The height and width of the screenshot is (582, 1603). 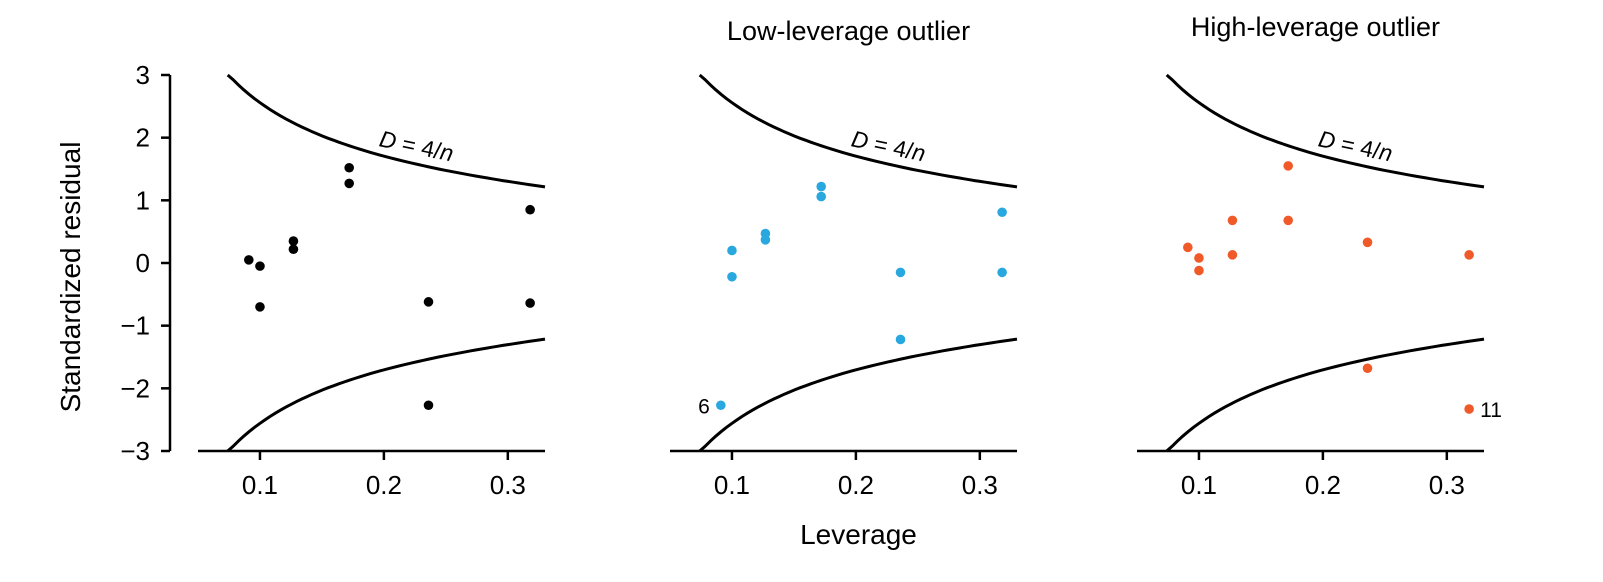 What do you see at coordinates (135, 326) in the screenshot?
I see `y-tick-label: −1` at bounding box center [135, 326].